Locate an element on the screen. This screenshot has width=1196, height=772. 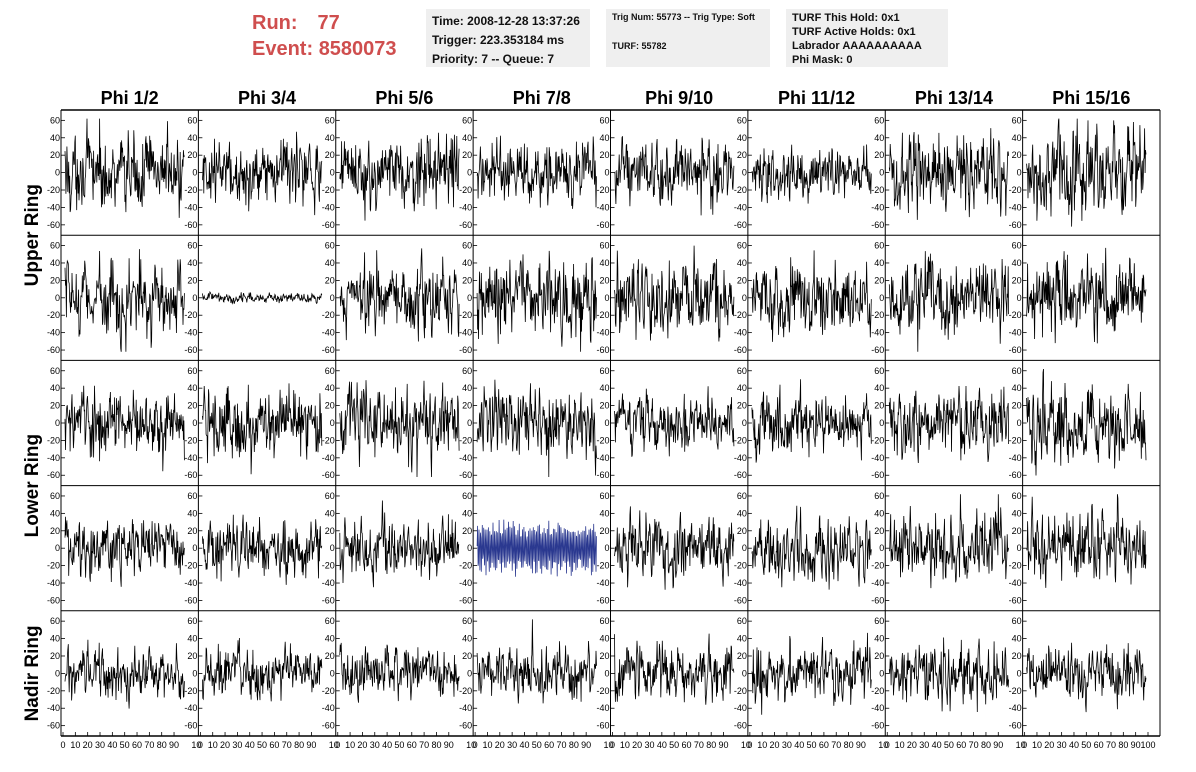
x-tick-label: 20 is located at coordinates (362, 745).